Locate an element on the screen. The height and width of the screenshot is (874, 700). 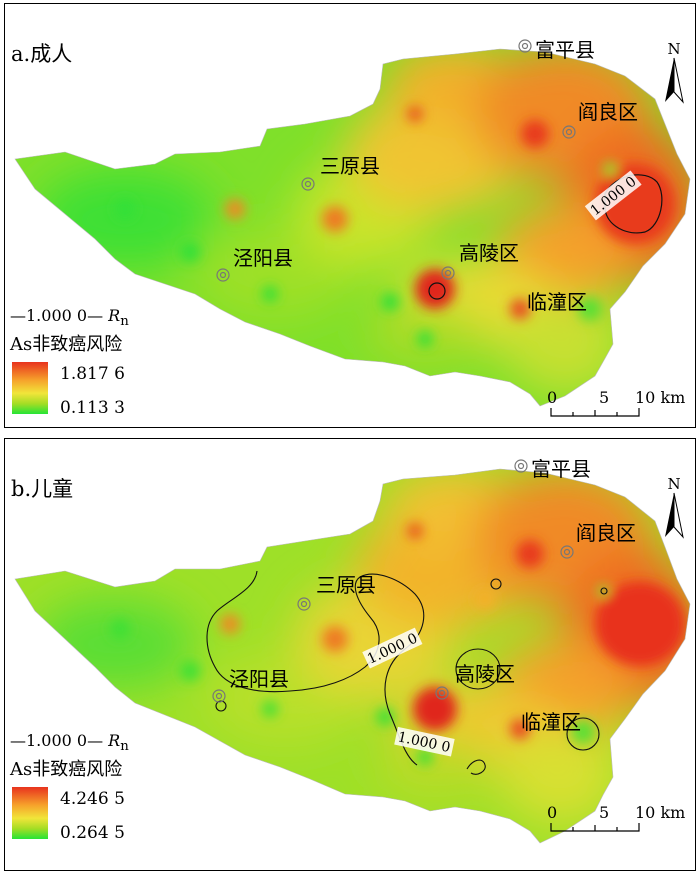
legend-min-value: 0.264 5 is located at coordinates (92, 833).